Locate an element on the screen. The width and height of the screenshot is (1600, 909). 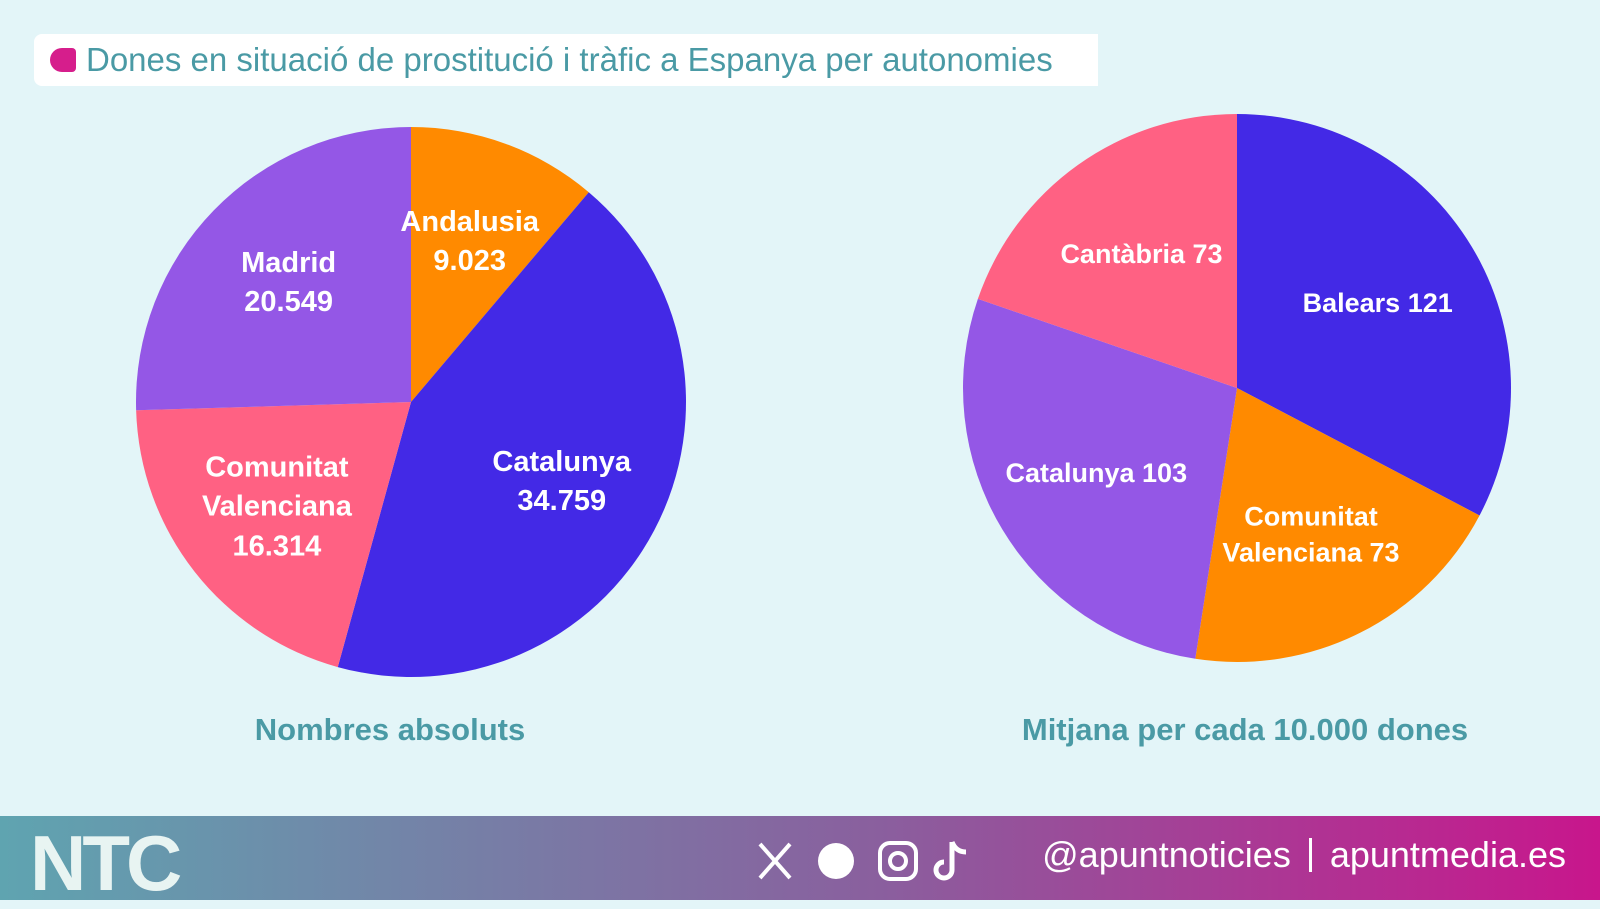
slice-value: 103 is located at coordinates (1165, 472).